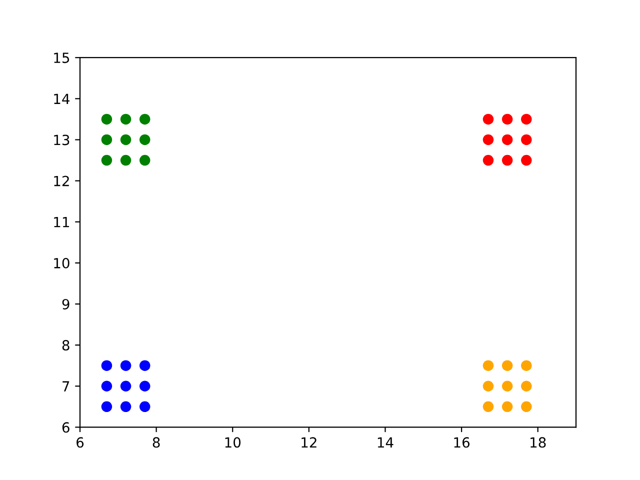 This screenshot has width=640, height=480. I want to click on y-tick-label: 6, so click(66, 427).